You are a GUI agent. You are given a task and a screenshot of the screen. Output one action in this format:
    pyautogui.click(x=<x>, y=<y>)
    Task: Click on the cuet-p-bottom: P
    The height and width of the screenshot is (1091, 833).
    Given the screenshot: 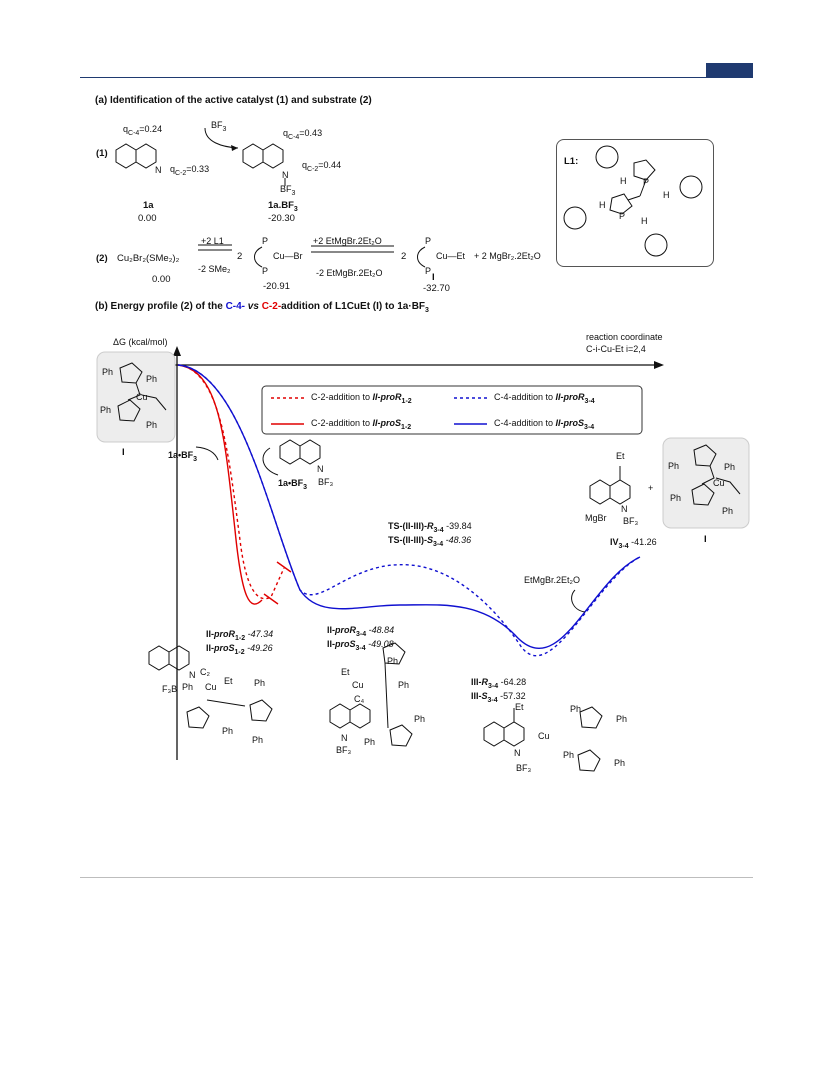 What is the action you would take?
    pyautogui.click(x=428, y=271)
    